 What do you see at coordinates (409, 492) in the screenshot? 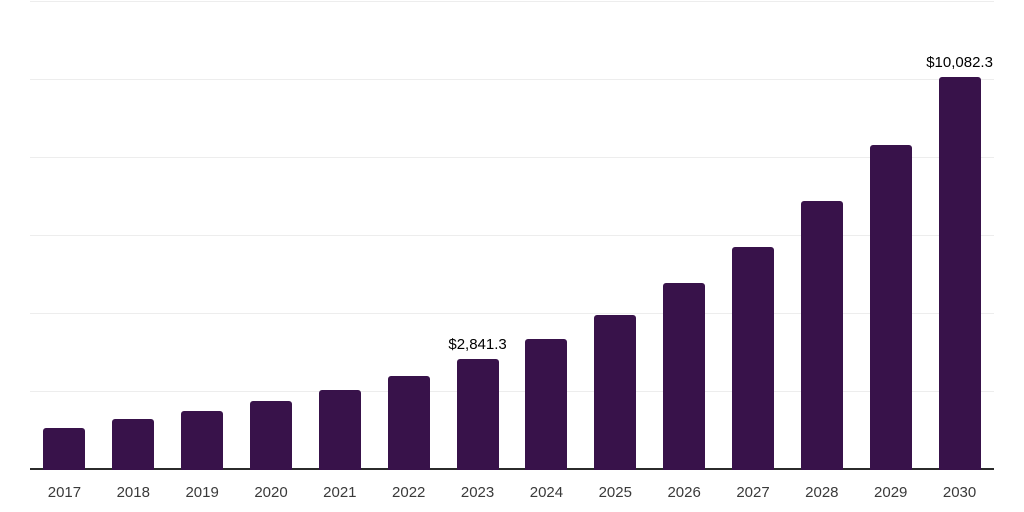
I see `x-tick-2022: 2022` at bounding box center [409, 492].